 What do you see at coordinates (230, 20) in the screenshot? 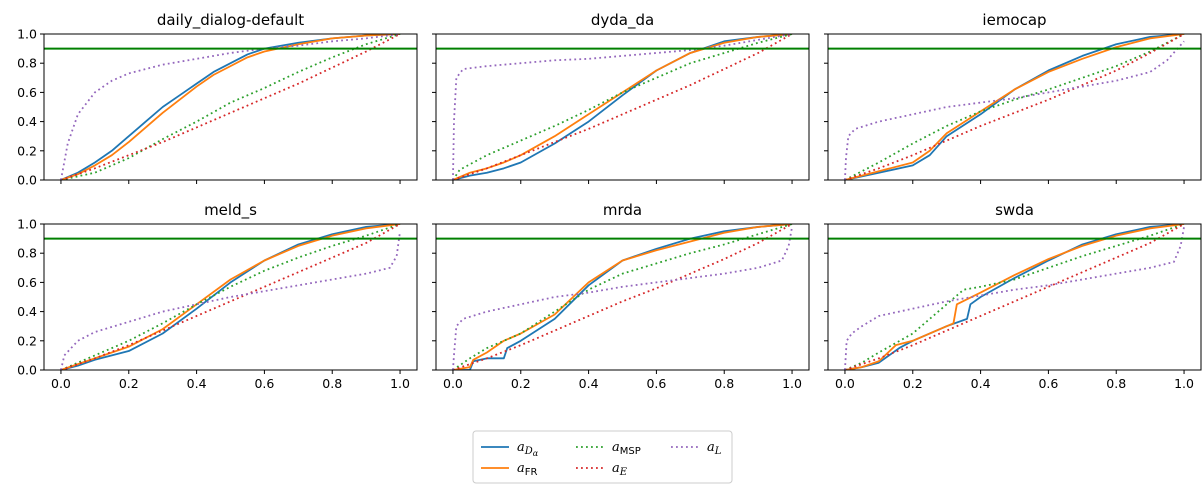
I see `panel-title: daily_dialog-default` at bounding box center [230, 20].